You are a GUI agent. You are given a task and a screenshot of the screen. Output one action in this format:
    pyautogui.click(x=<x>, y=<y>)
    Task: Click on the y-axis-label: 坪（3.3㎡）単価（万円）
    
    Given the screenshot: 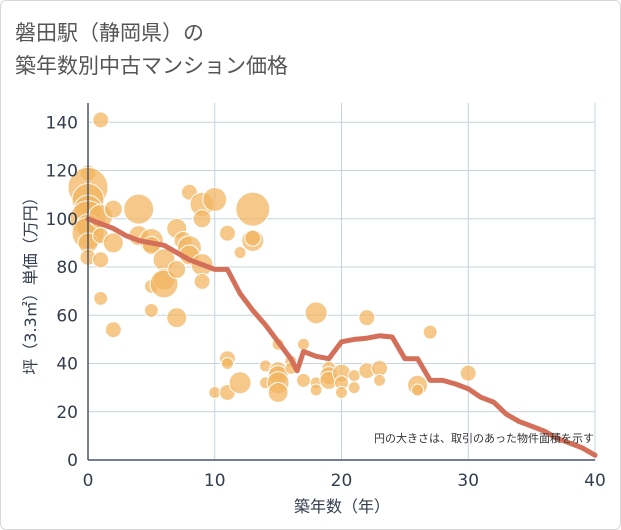 What is the action you would take?
    pyautogui.click(x=30, y=281)
    